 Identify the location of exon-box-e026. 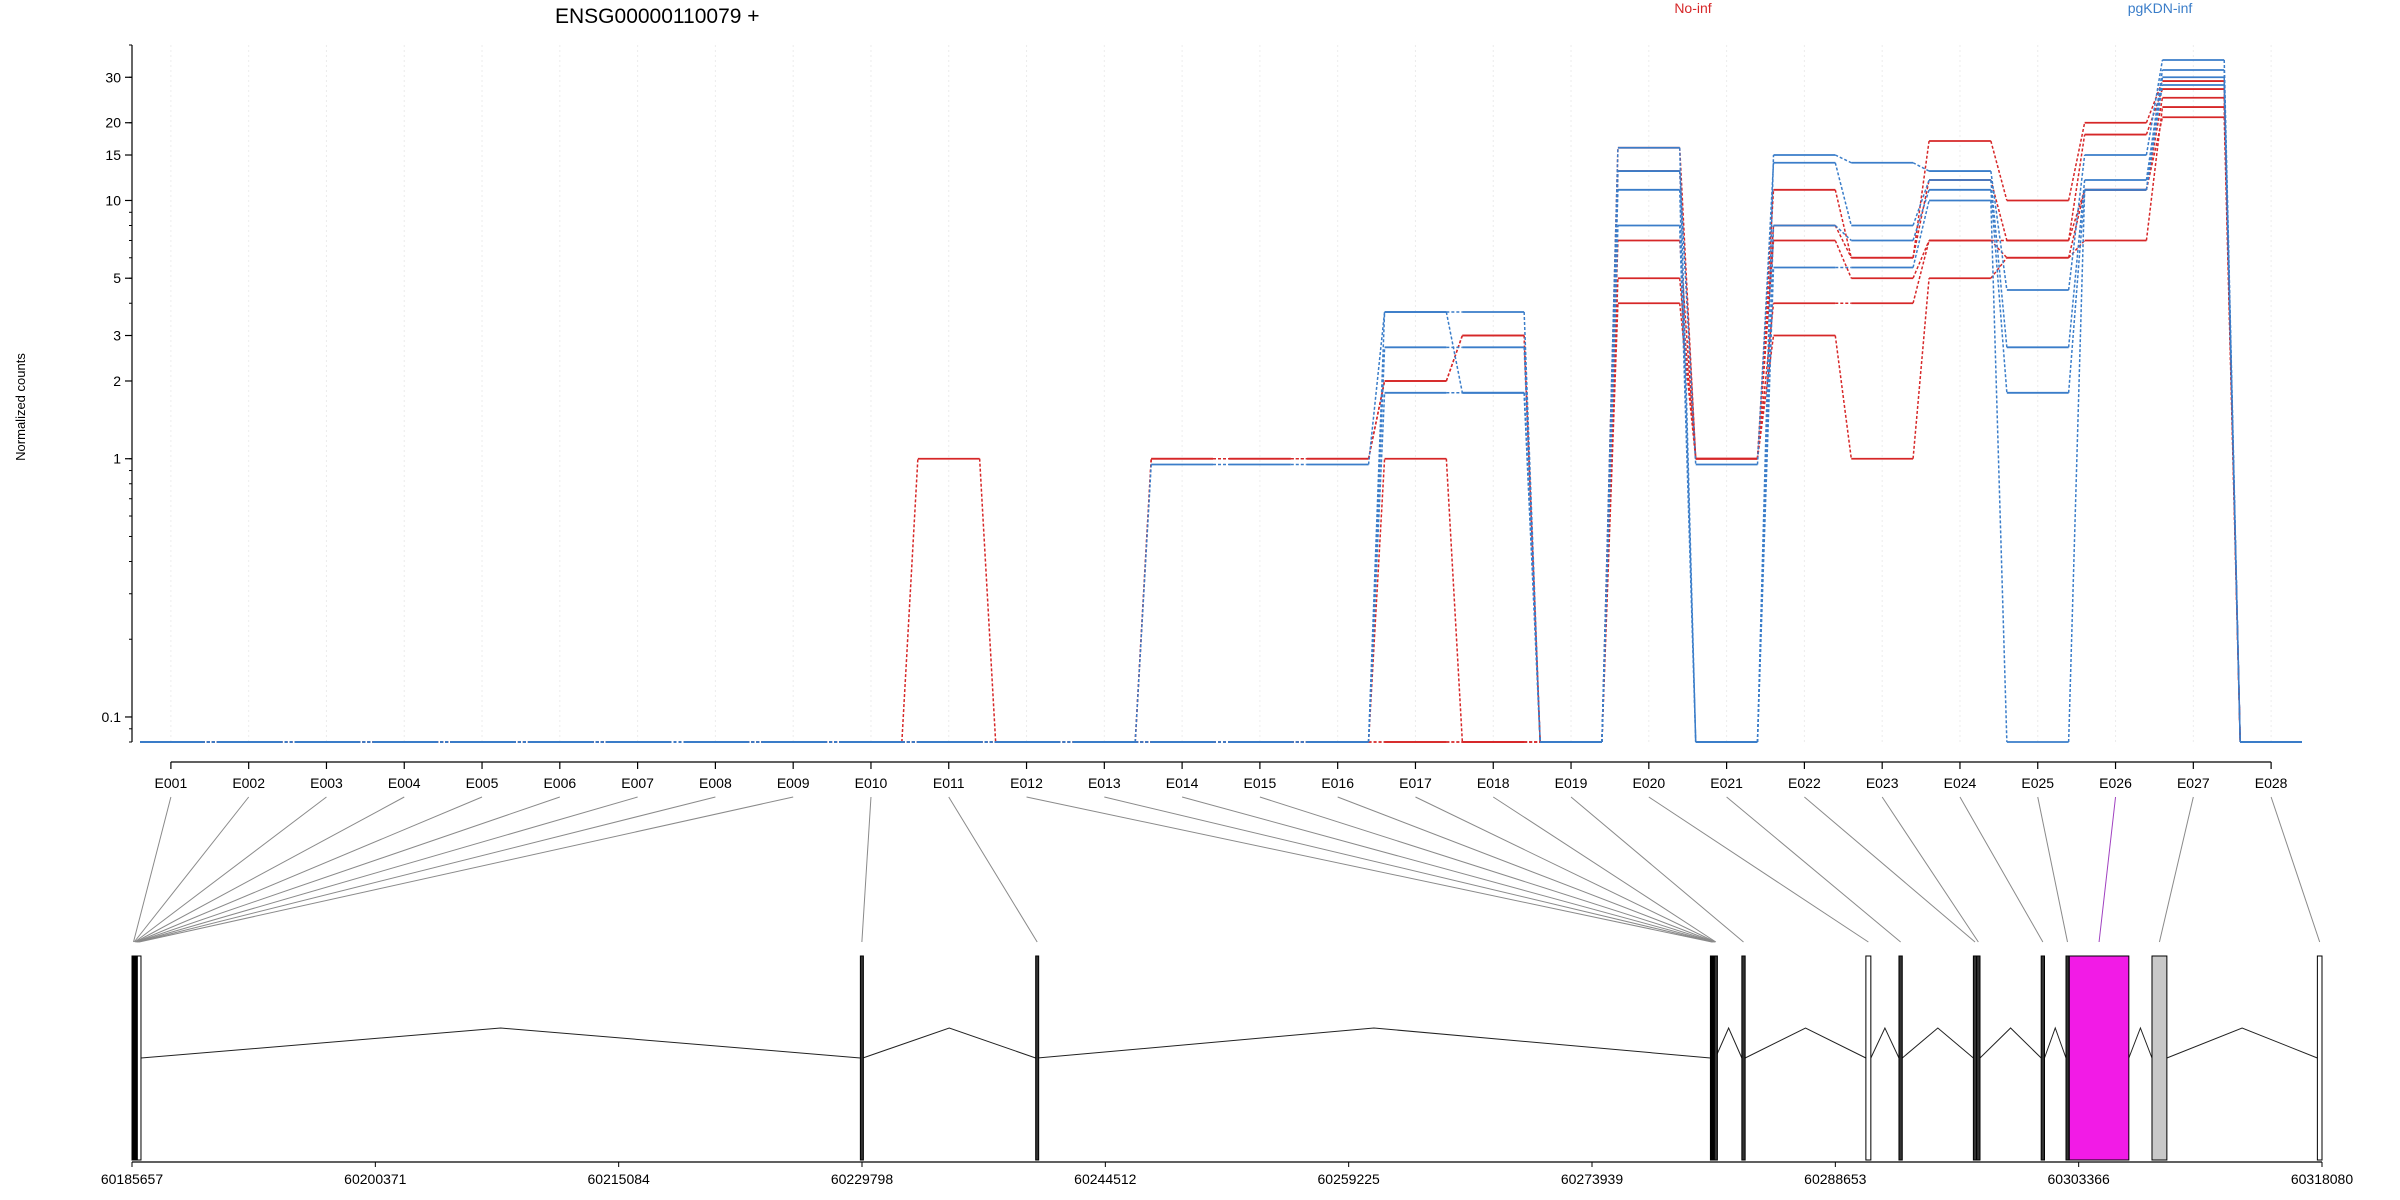
(2099, 1058).